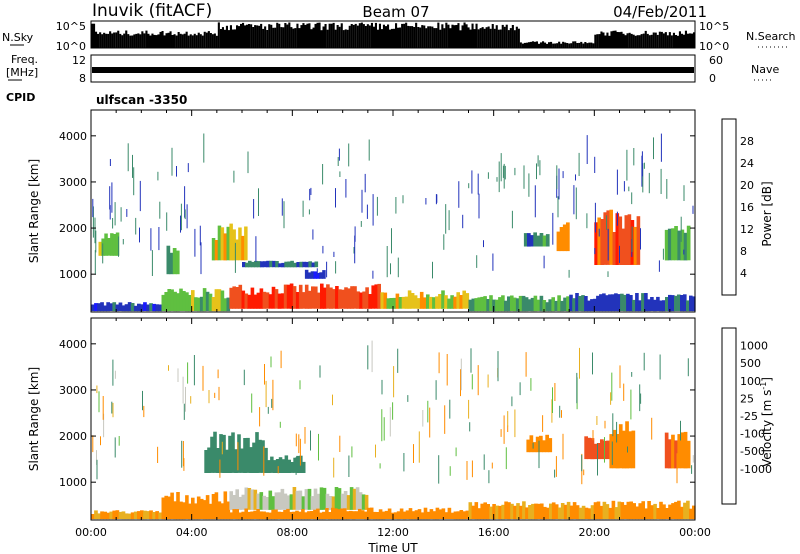 The height and width of the screenshot is (554, 800). What do you see at coordinates (34, 211) in the screenshot?
I see `power-ylabel: Slant Range [km]` at bounding box center [34, 211].